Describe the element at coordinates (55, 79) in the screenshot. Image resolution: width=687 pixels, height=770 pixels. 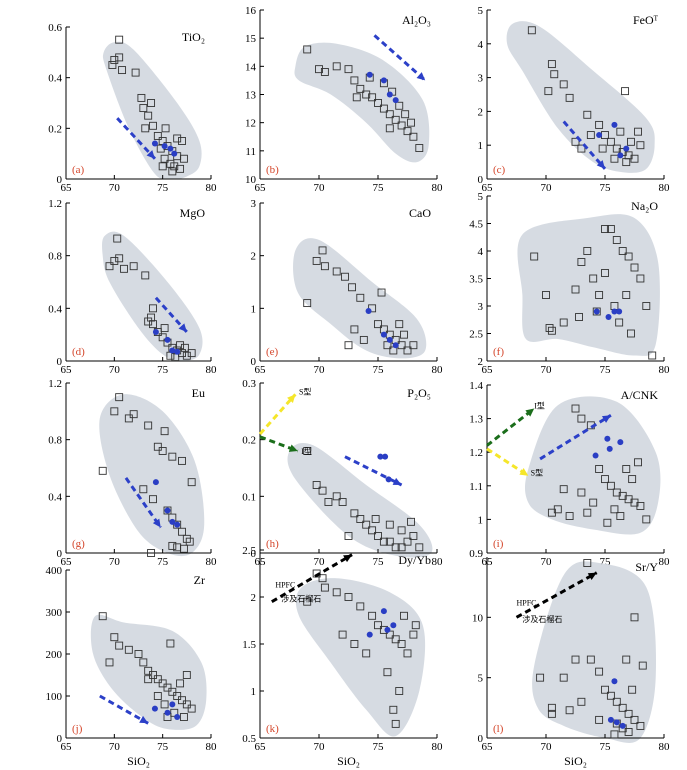
I see `y-tick-label: 0.4` at that location.